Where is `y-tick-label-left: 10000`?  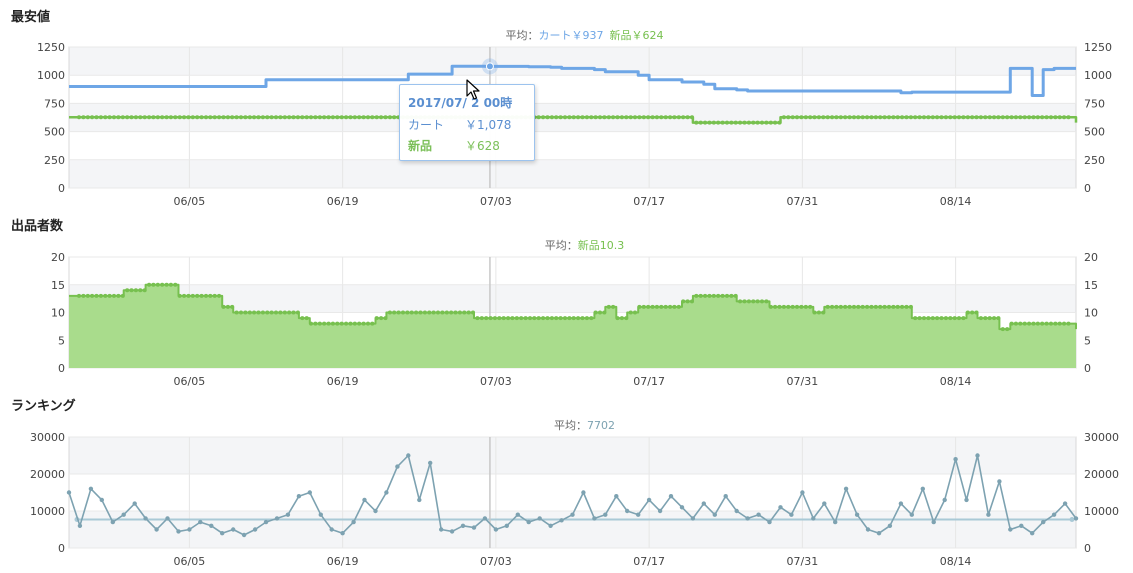 y-tick-label-left: 10000 is located at coordinates (47, 511).